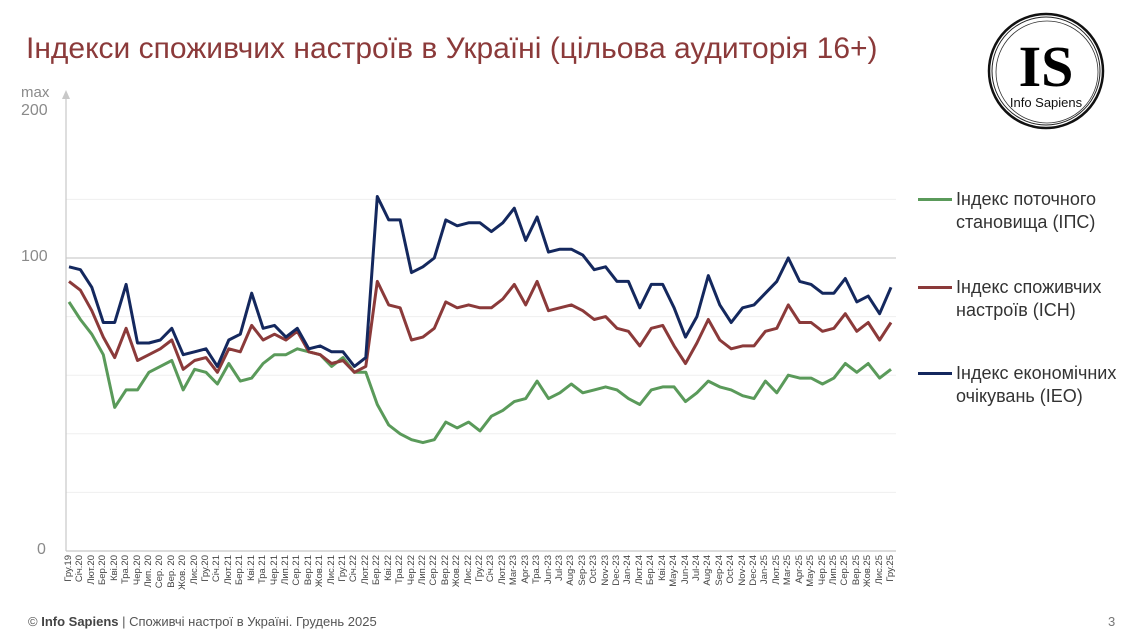 Image resolution: width=1132 pixels, height=636 pixels. What do you see at coordinates (297, 570) in the screenshot?
I see `x-tick-label: Сер.21` at bounding box center [297, 570].